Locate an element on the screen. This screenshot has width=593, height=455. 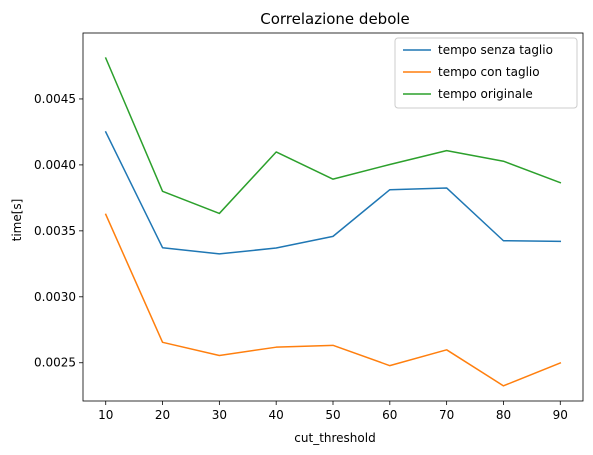
chart-title: Correlazione debole is located at coordinates (335, 19).